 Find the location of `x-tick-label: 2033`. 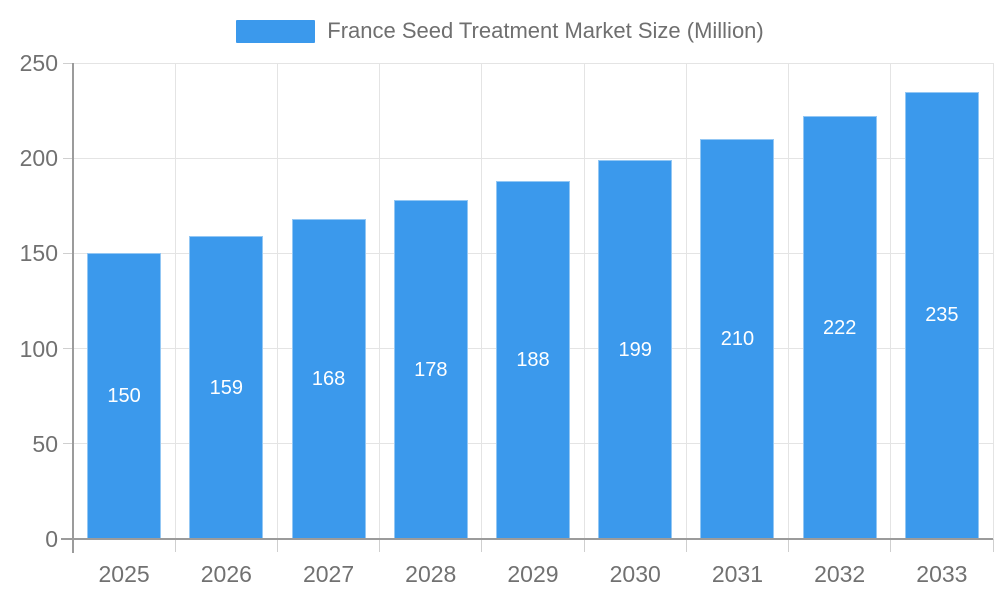

x-tick-label: 2033 is located at coordinates (942, 574).